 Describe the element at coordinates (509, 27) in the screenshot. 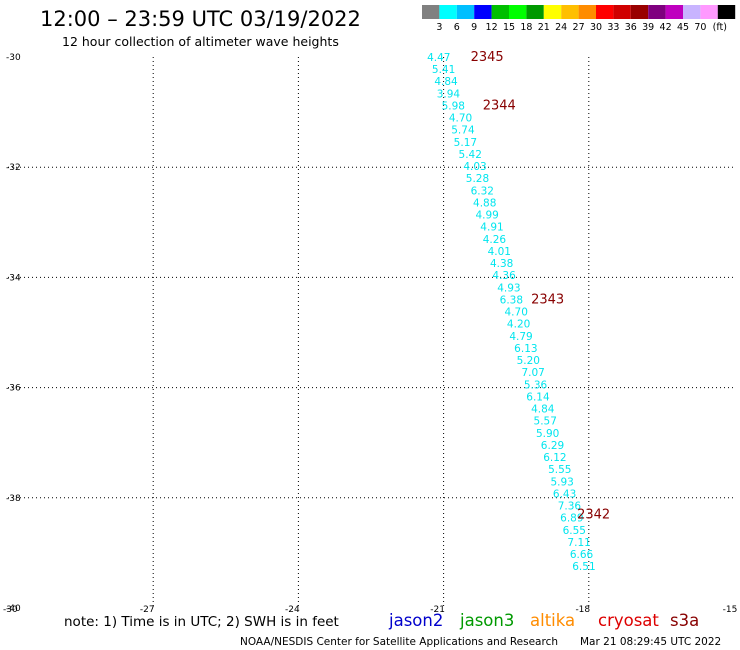

I see `colorbar-label: 15` at that location.